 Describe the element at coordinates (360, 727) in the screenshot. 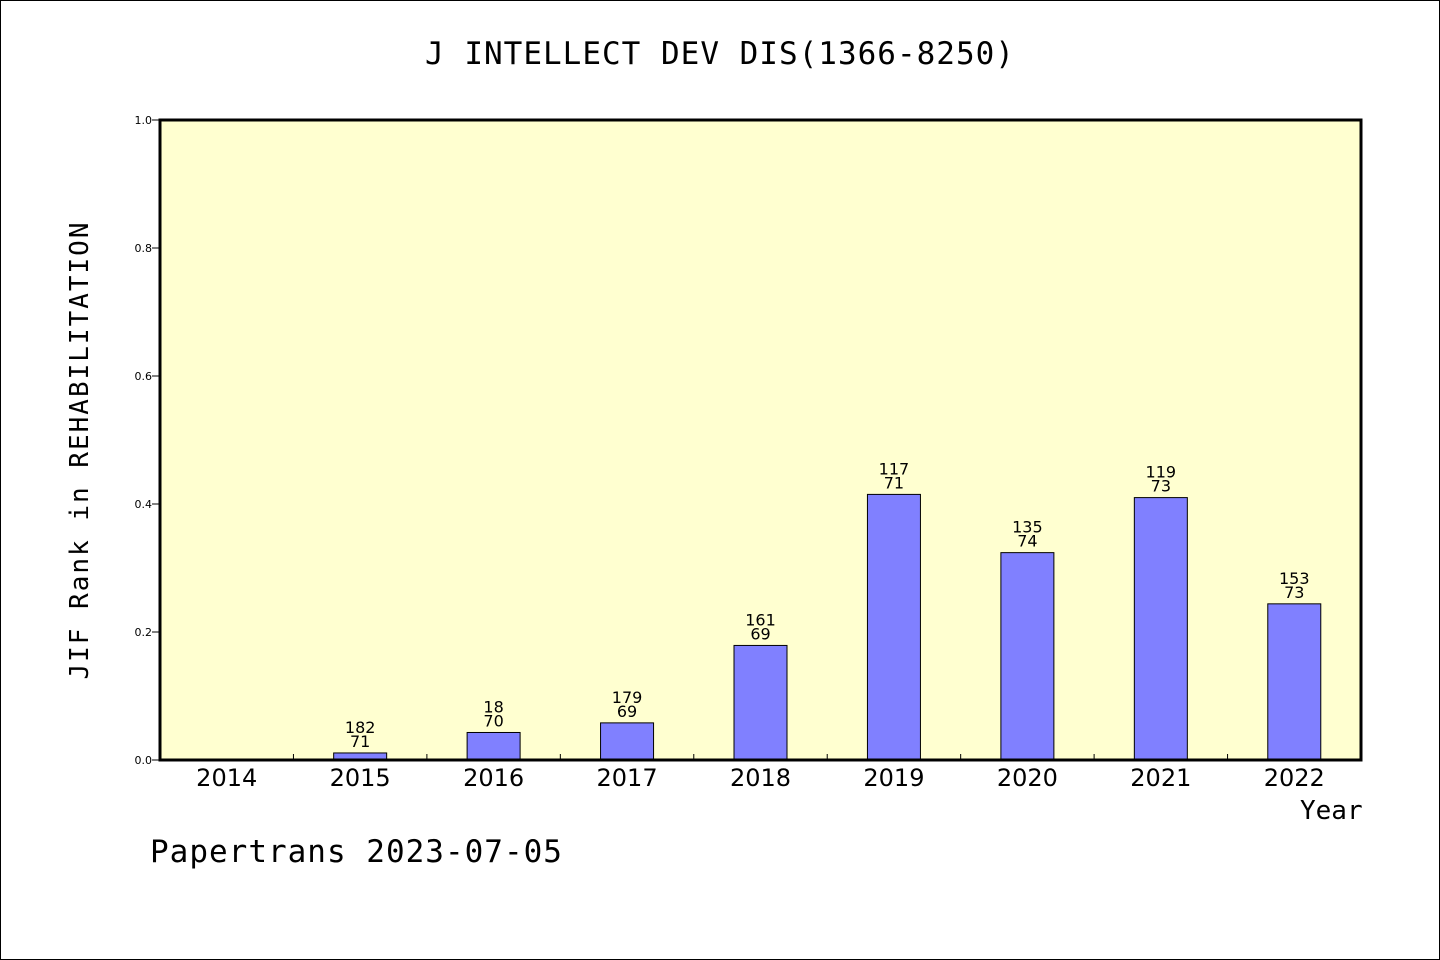

I see `bar-label-rank: 182` at that location.